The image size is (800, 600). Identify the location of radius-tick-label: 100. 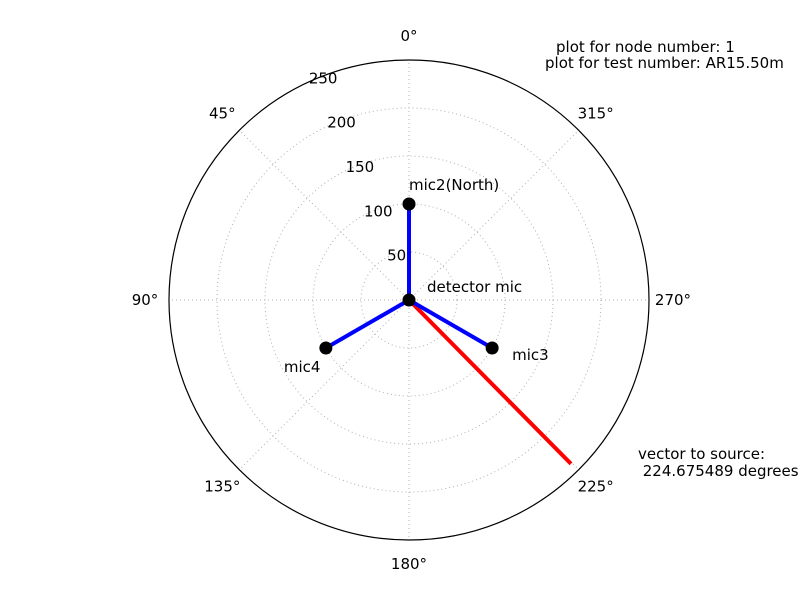
(378, 211).